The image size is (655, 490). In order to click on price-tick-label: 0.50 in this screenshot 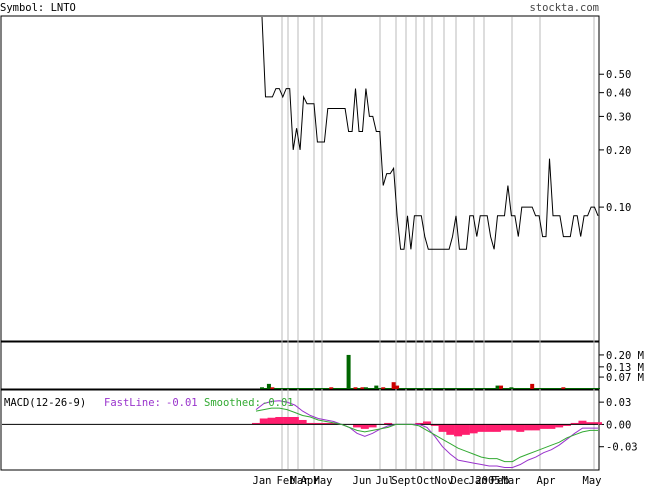, I will do `click(618, 75)`.